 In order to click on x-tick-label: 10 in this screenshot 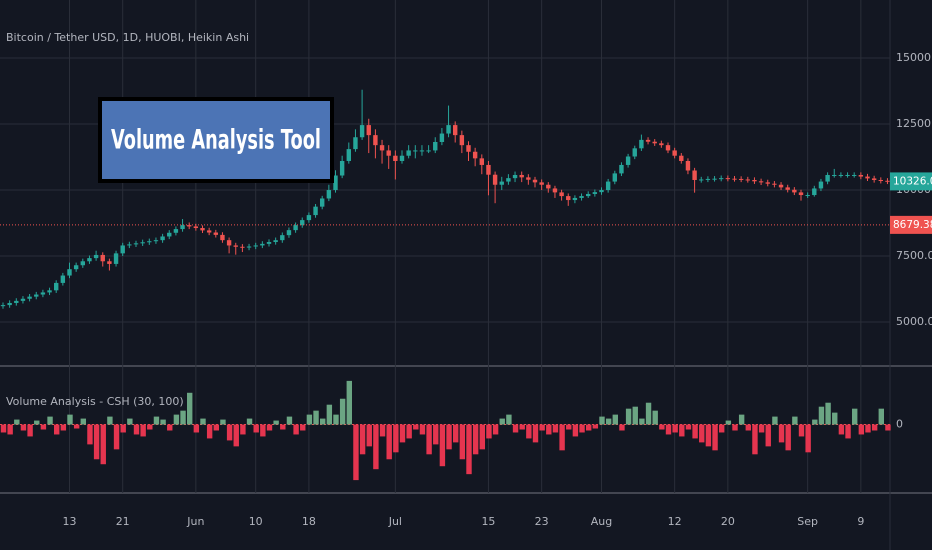, I will do `click(256, 521)`.